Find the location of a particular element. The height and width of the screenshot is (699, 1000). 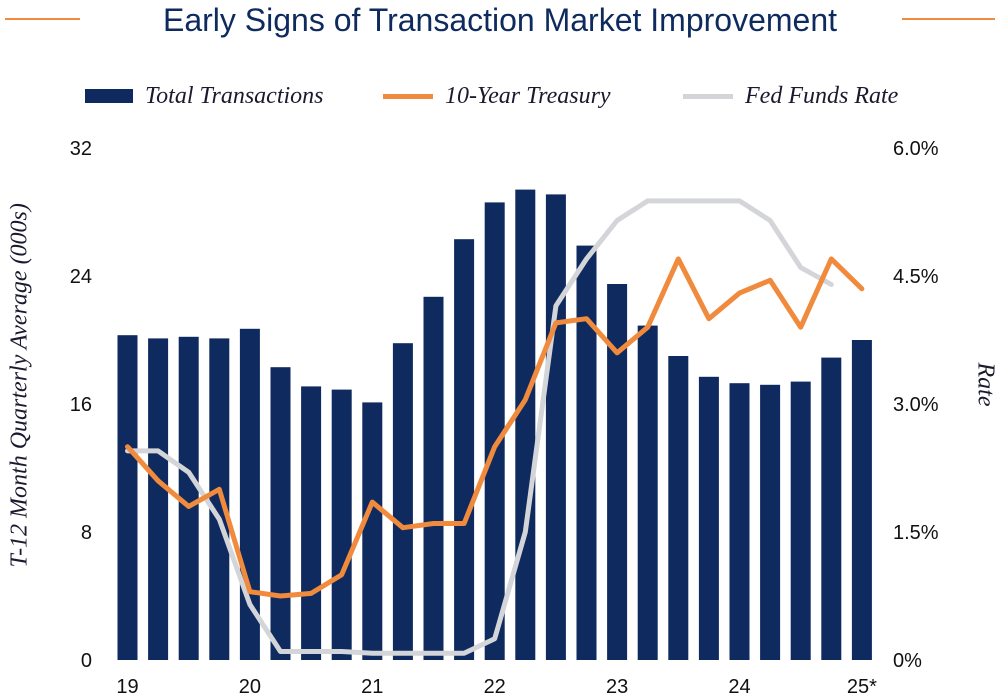

bar-19Q4 is located at coordinates (219, 499).